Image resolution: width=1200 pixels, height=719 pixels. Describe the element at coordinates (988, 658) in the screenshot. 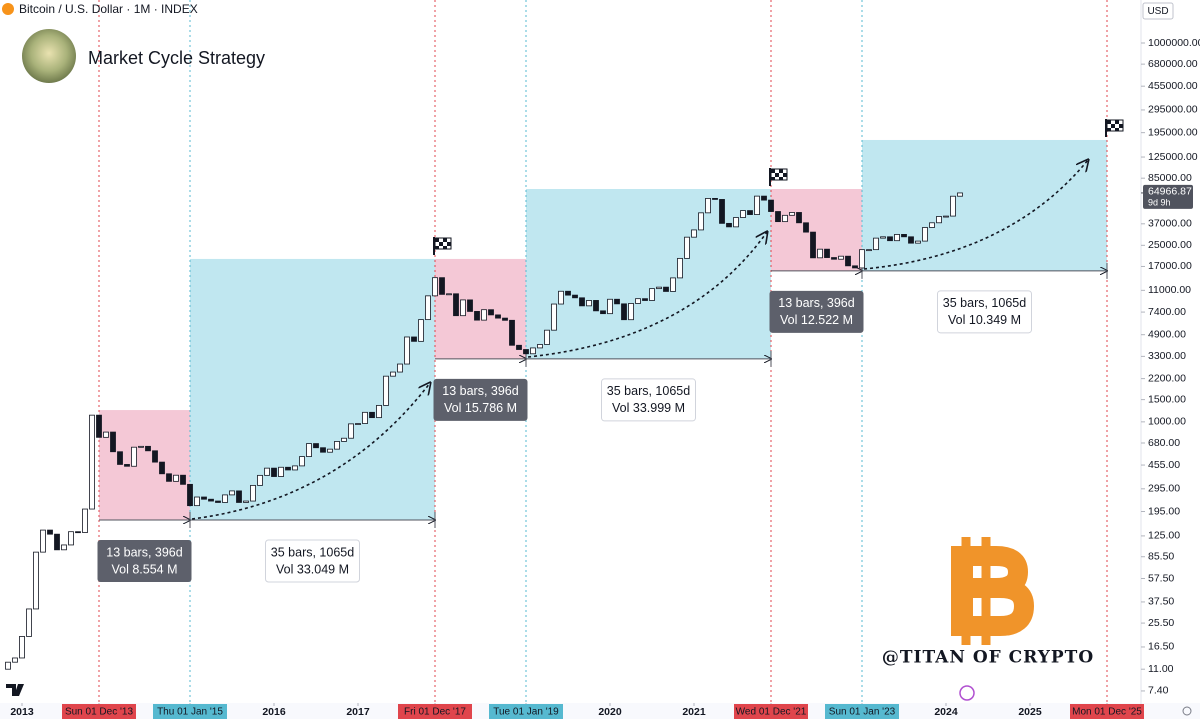

I see `watermark: @TITAN OF CRYPTO` at that location.